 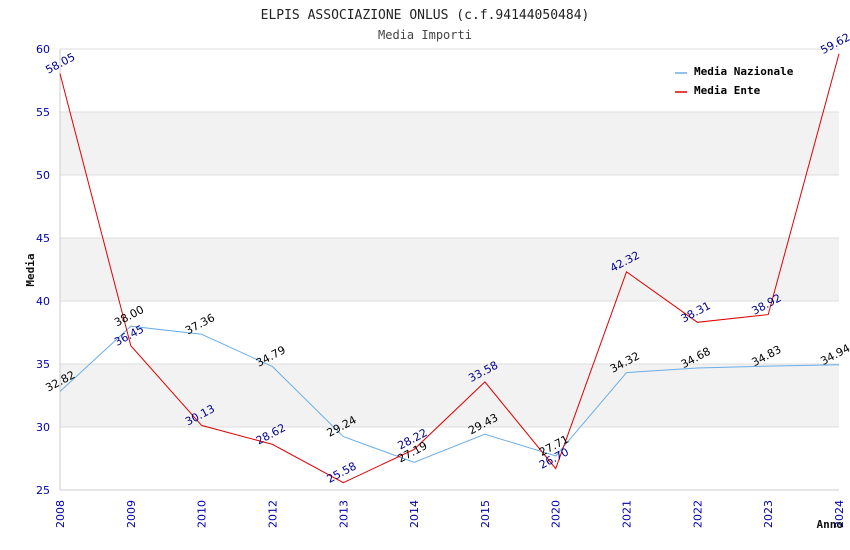 I want to click on y-tick-label: 45, so click(x=43, y=238).